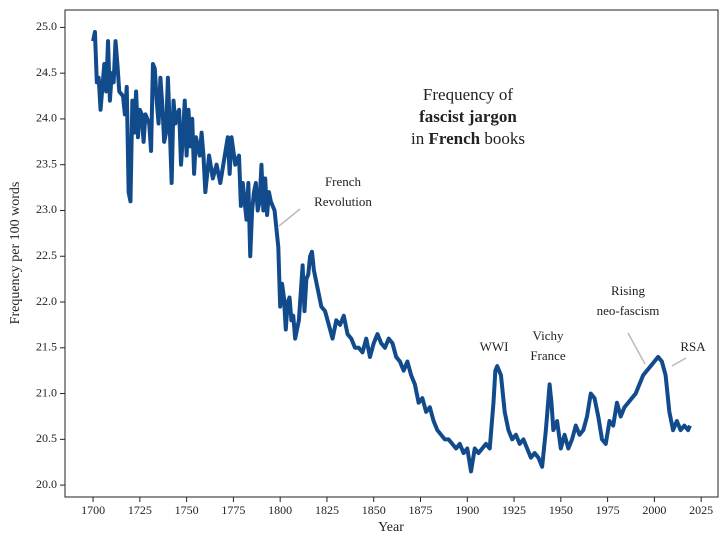 This screenshot has width=723, height=542. I want to click on y-tick-label: 24.0, so click(46, 118).